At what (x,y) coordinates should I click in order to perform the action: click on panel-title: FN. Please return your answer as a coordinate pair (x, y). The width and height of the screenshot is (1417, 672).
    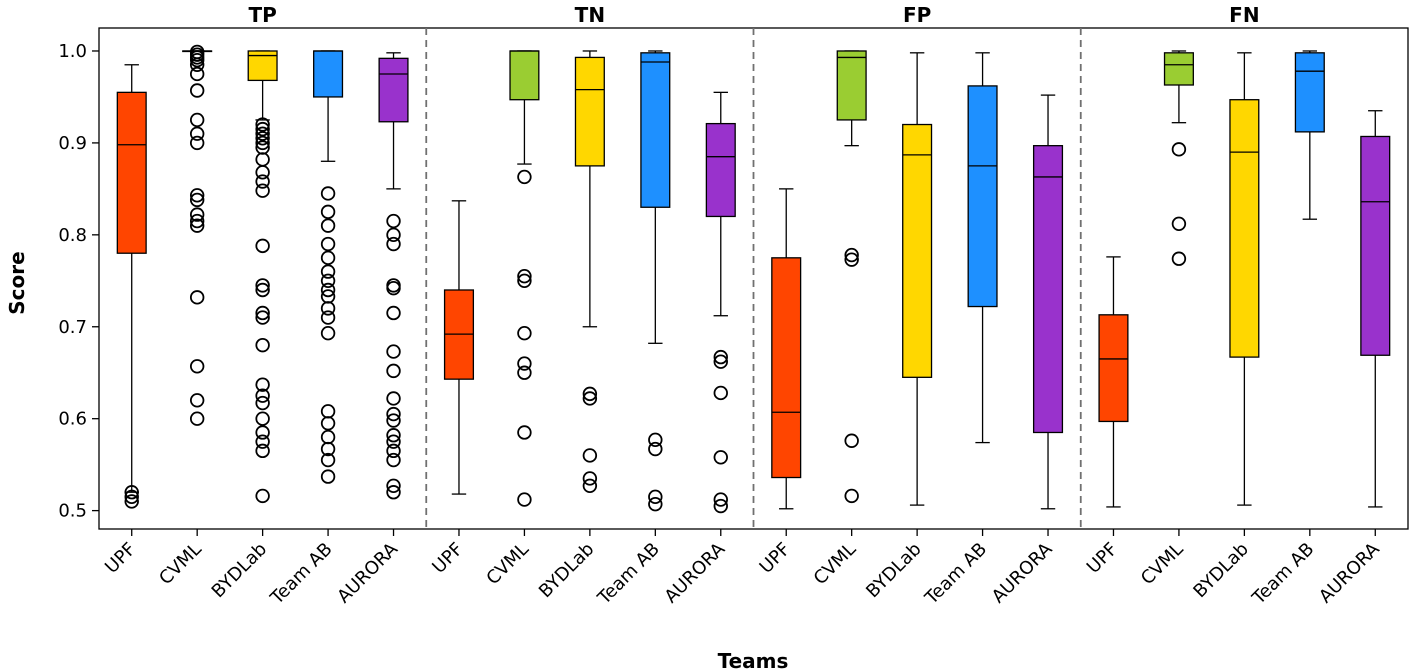
    Looking at the image, I should click on (1244, 15).